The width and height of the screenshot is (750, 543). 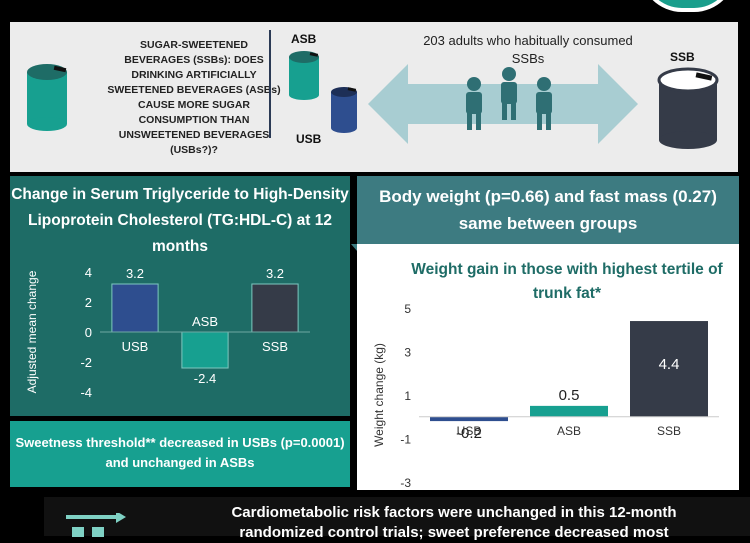 What do you see at coordinates (407, 353) in the screenshot?
I see `y-tick-label: 3` at bounding box center [407, 353].